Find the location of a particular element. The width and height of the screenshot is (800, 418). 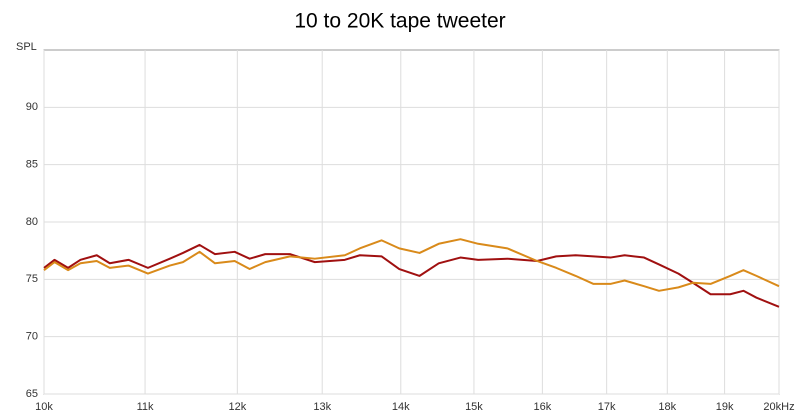

x-tick-label: 19k is located at coordinates (725, 407).